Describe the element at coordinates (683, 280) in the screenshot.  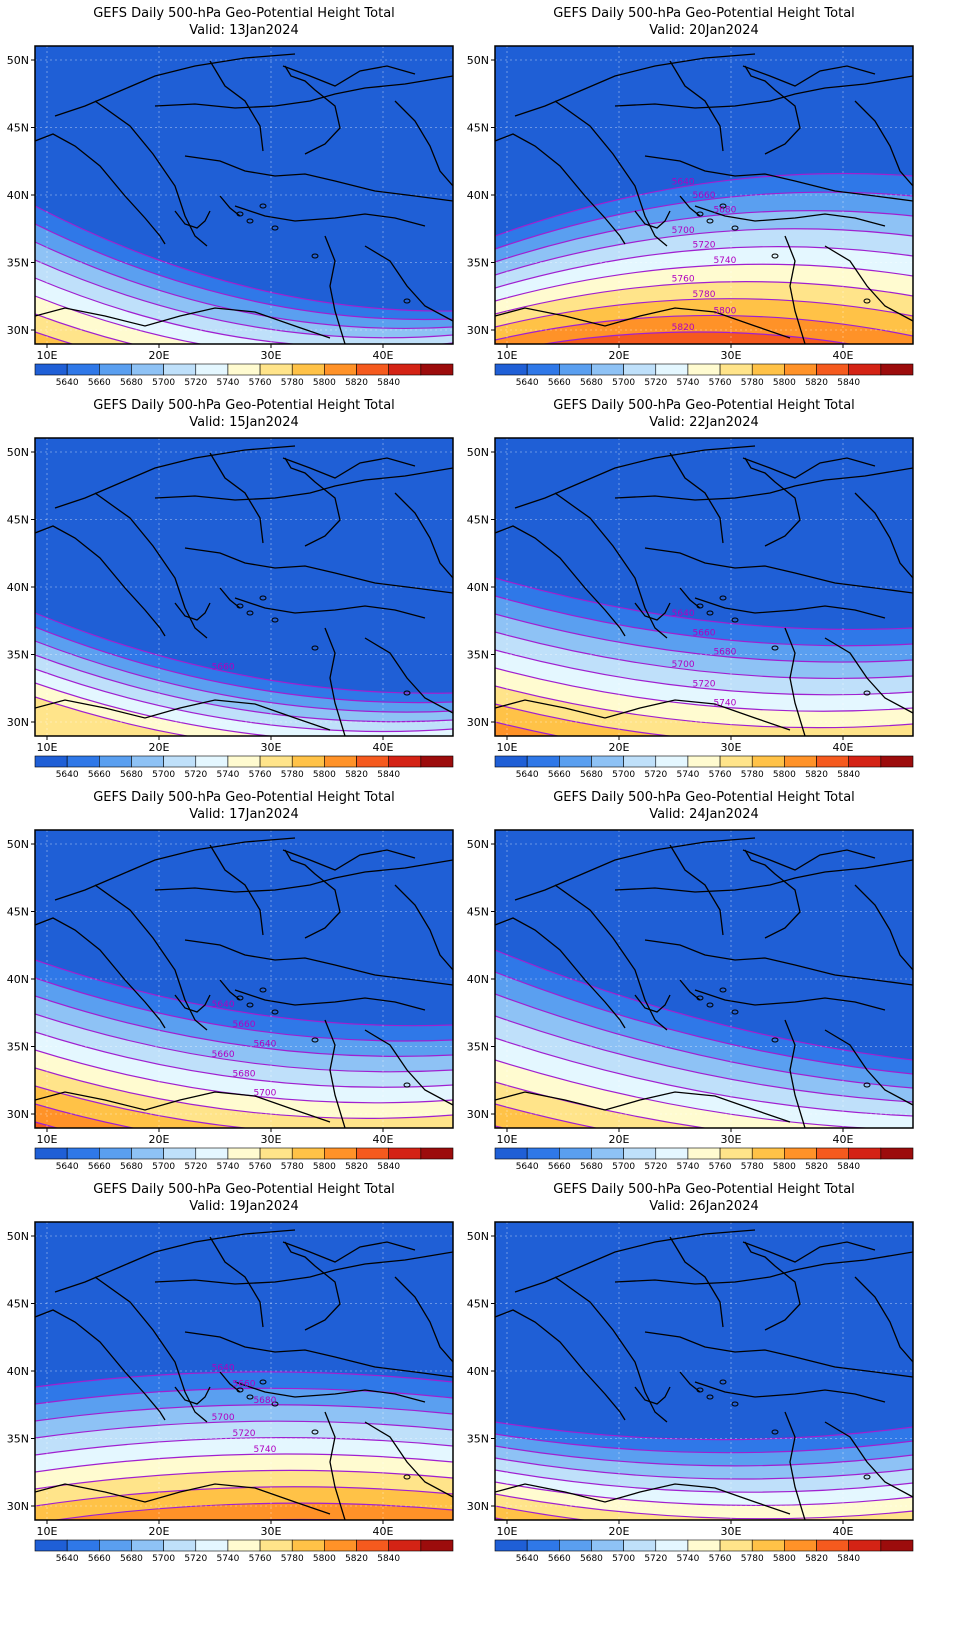
I see `contour-label: 5760` at that location.